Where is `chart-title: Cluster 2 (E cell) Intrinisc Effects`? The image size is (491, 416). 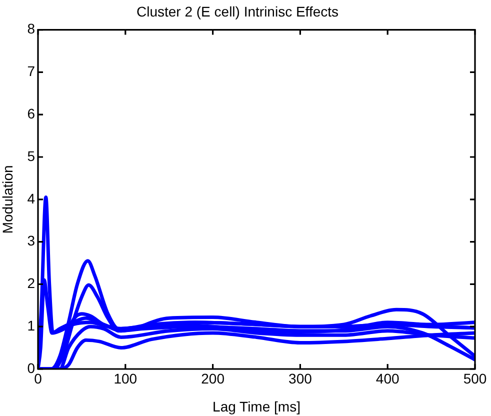
chart-title: Cluster 2 (E cell) Intrinisc Effects is located at coordinates (237, 11).